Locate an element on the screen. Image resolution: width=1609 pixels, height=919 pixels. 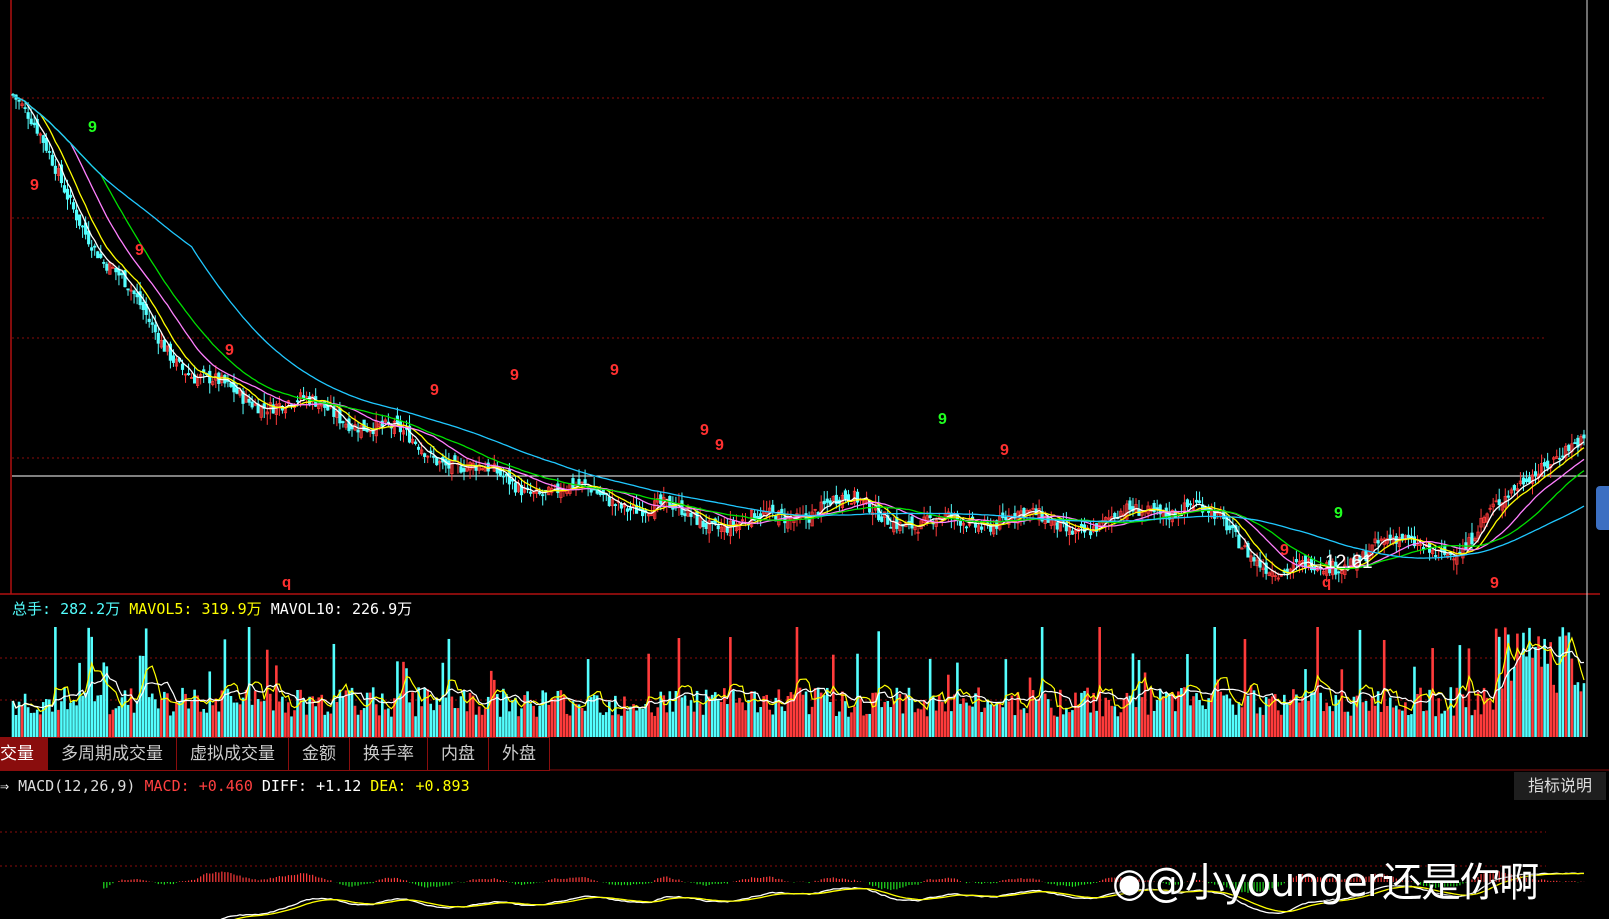
tab-inner-volume: 内盘 is located at coordinates (458, 754).